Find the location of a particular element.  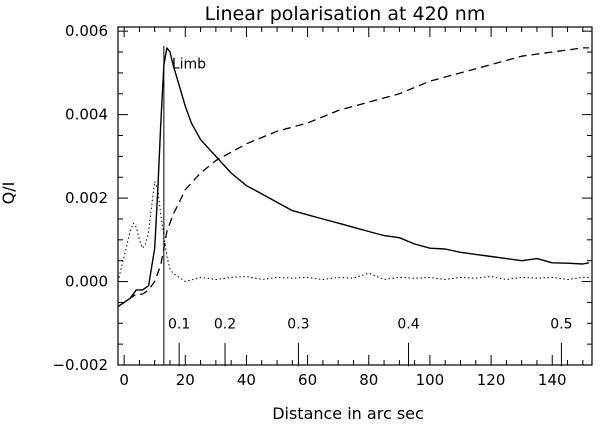

inner-scale-label: 0.5 is located at coordinates (561, 325).